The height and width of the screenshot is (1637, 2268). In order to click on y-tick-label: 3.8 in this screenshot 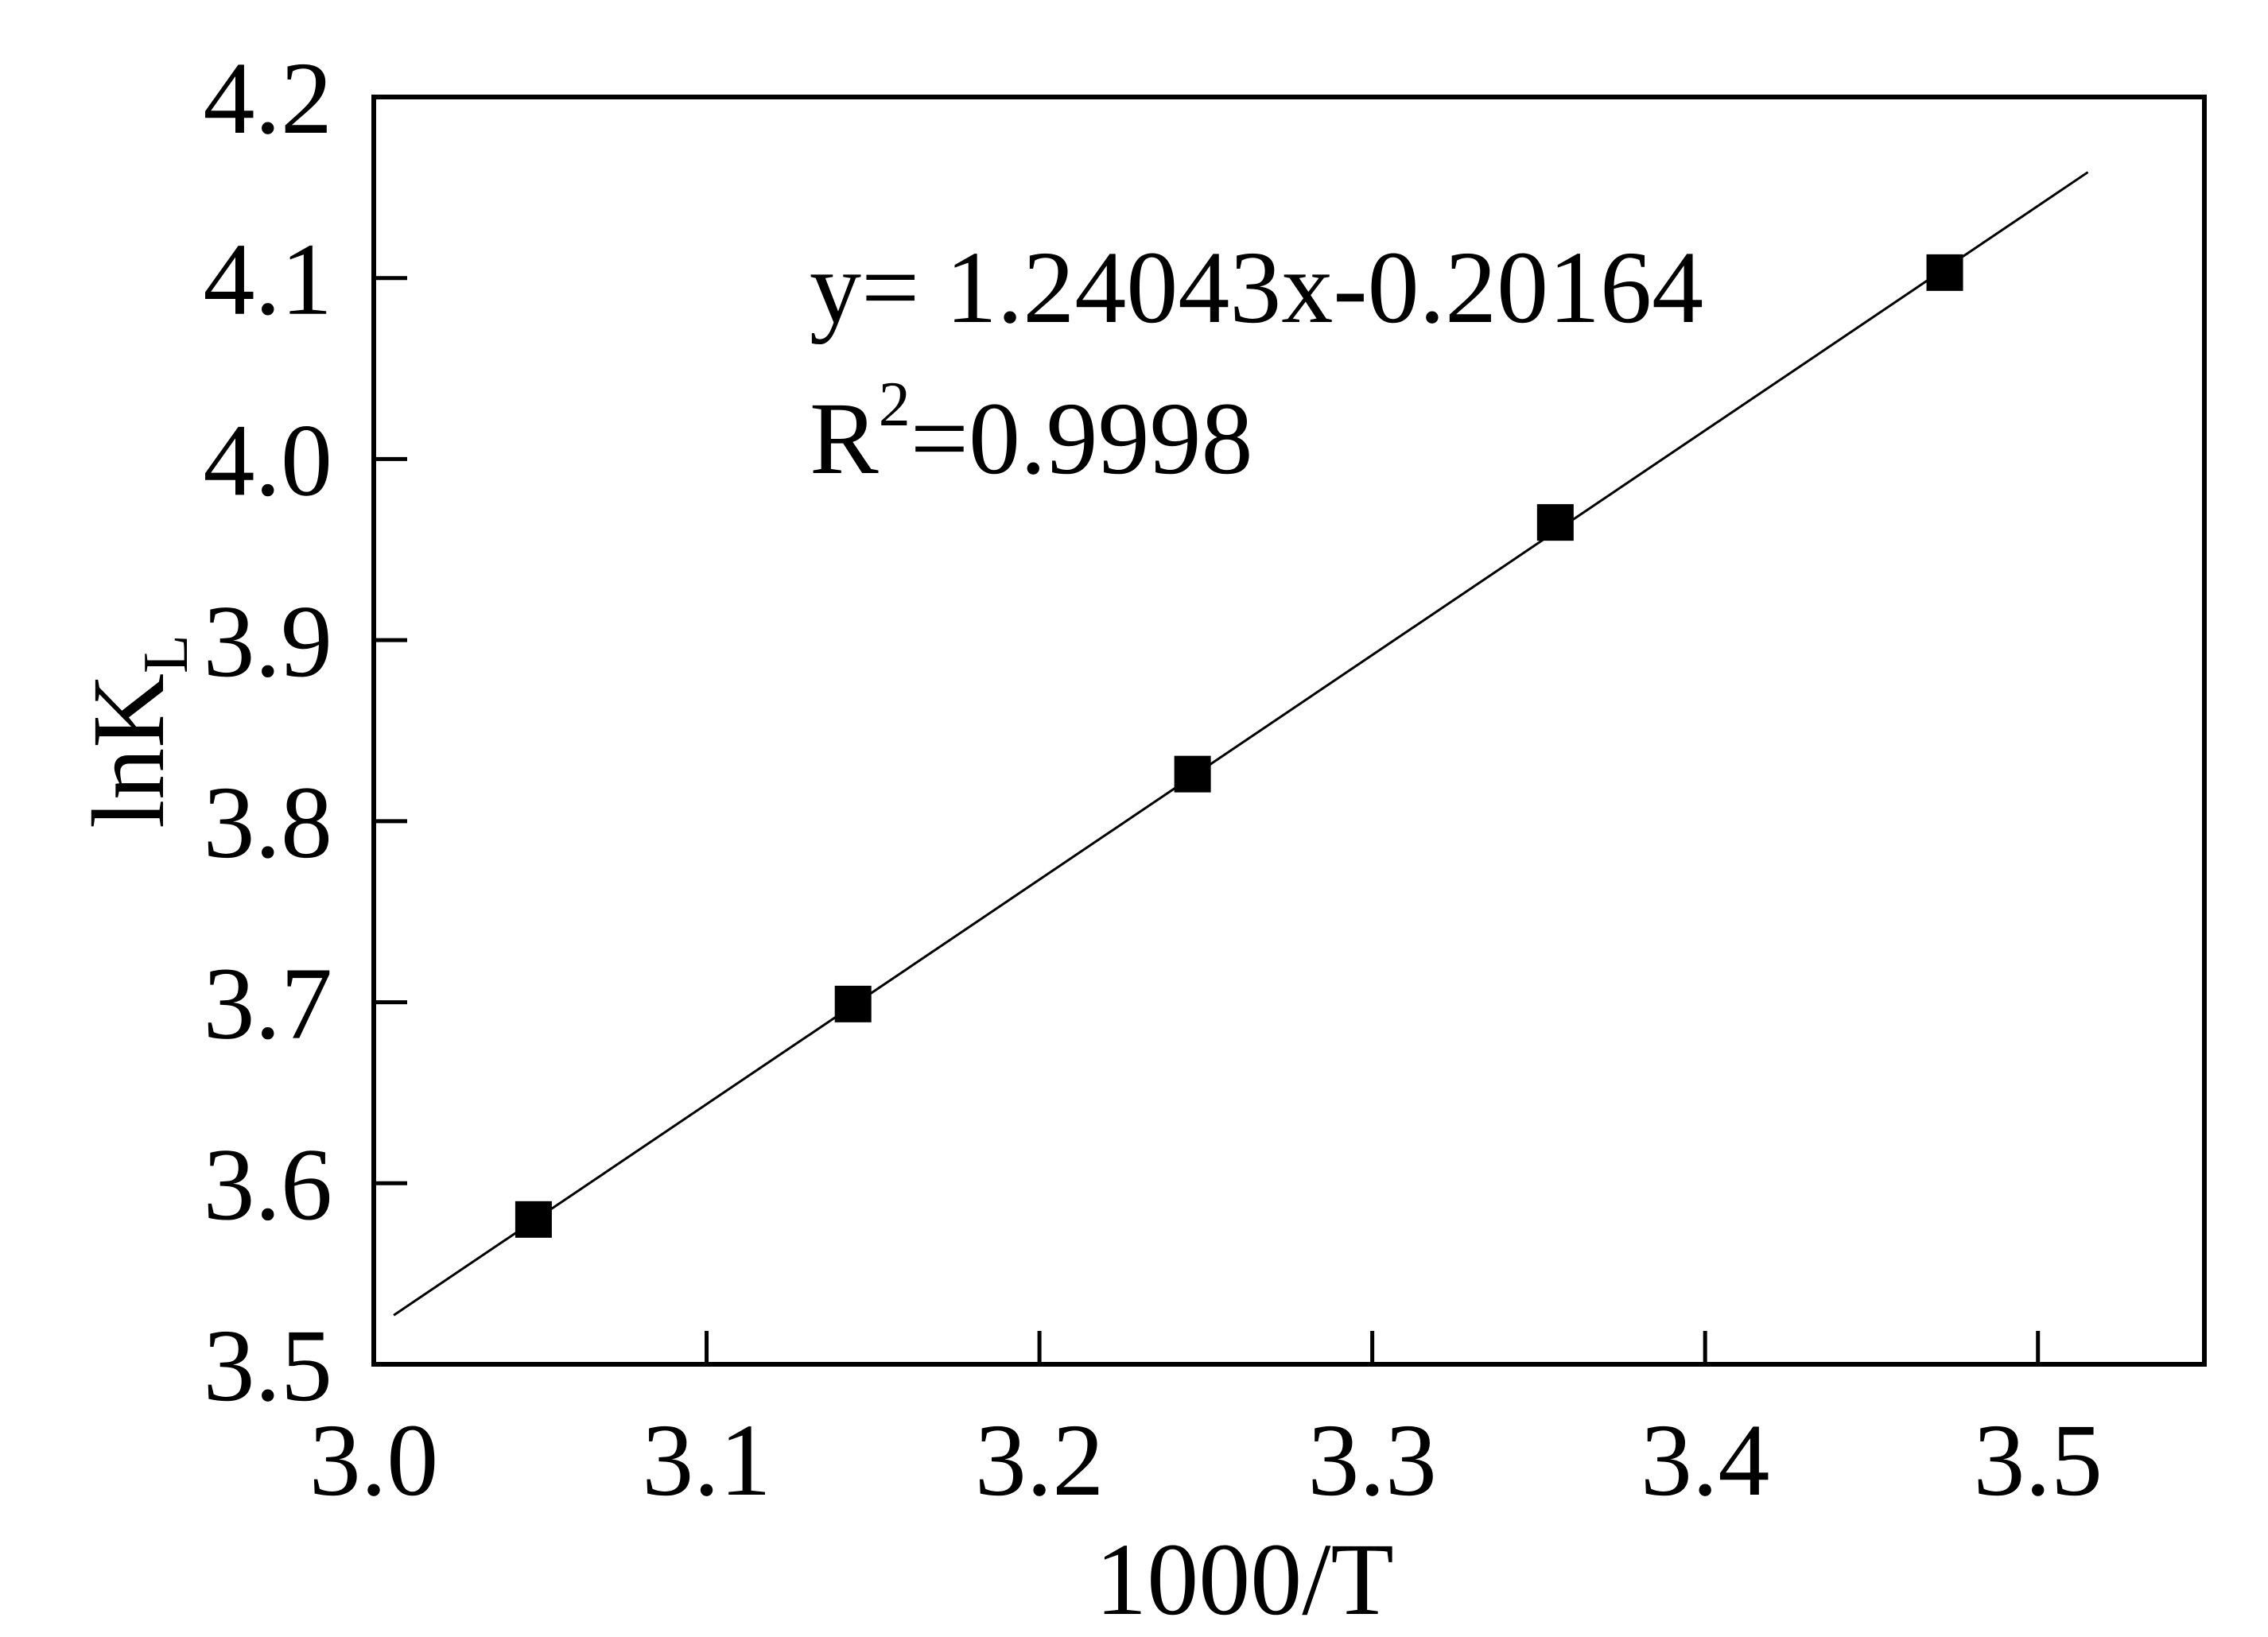, I will do `click(268, 823)`.